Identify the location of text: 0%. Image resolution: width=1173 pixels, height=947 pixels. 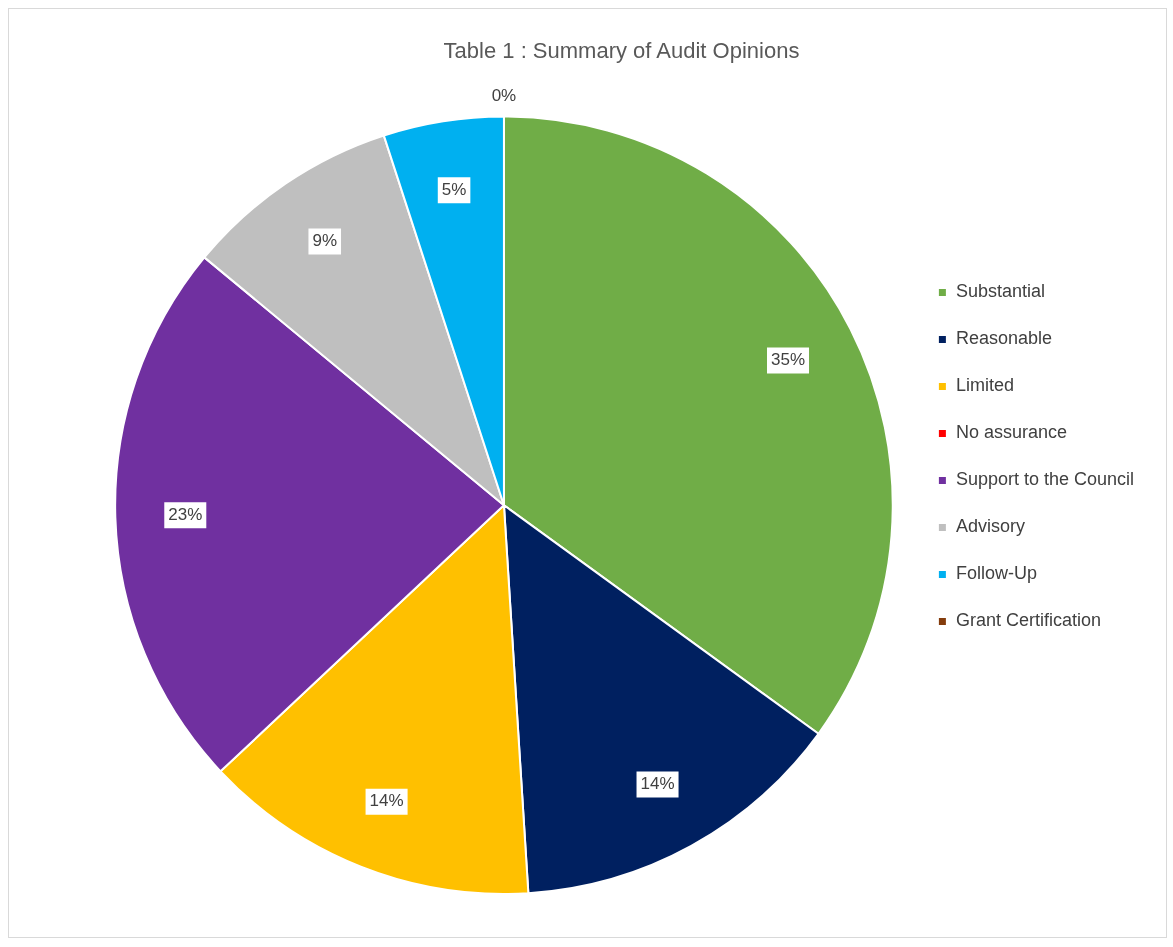
(504, 96).